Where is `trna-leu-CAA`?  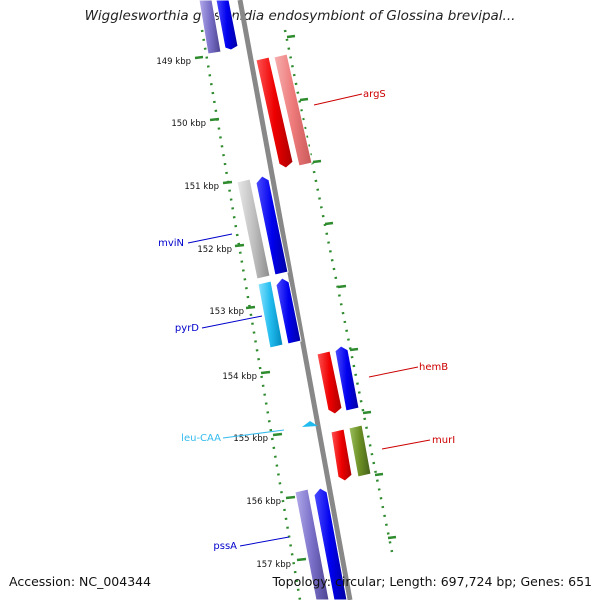
trna-leu-CAA is located at coordinates (310, 424).